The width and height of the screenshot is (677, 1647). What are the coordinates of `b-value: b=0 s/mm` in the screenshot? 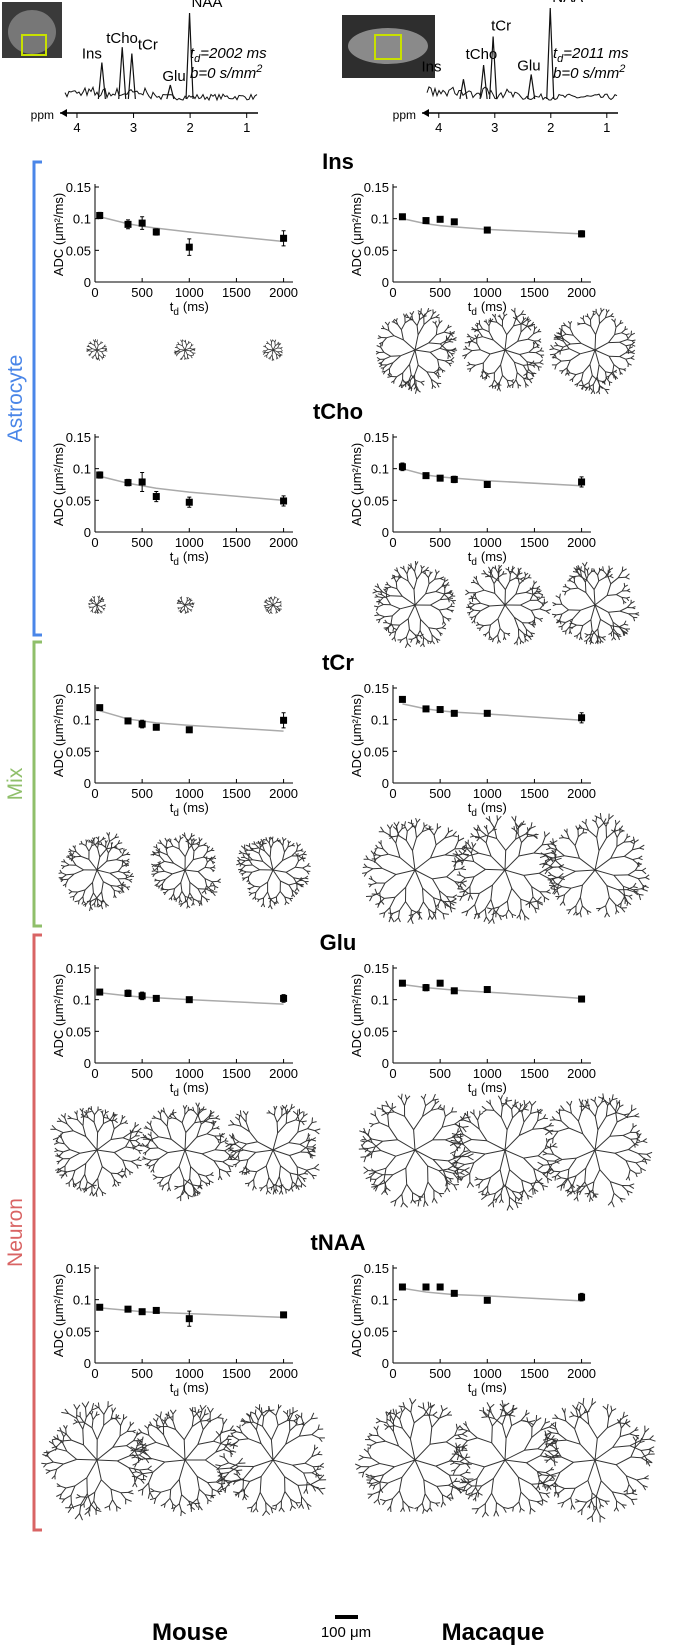 It's located at (586, 73).